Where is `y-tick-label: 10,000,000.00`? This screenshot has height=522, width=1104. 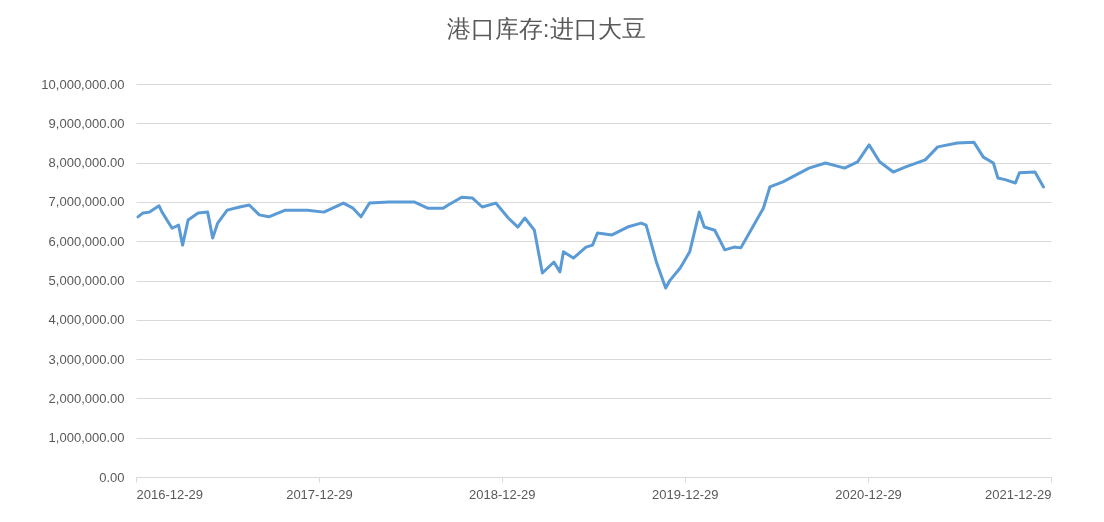
y-tick-label: 10,000,000.00 is located at coordinates (83, 84).